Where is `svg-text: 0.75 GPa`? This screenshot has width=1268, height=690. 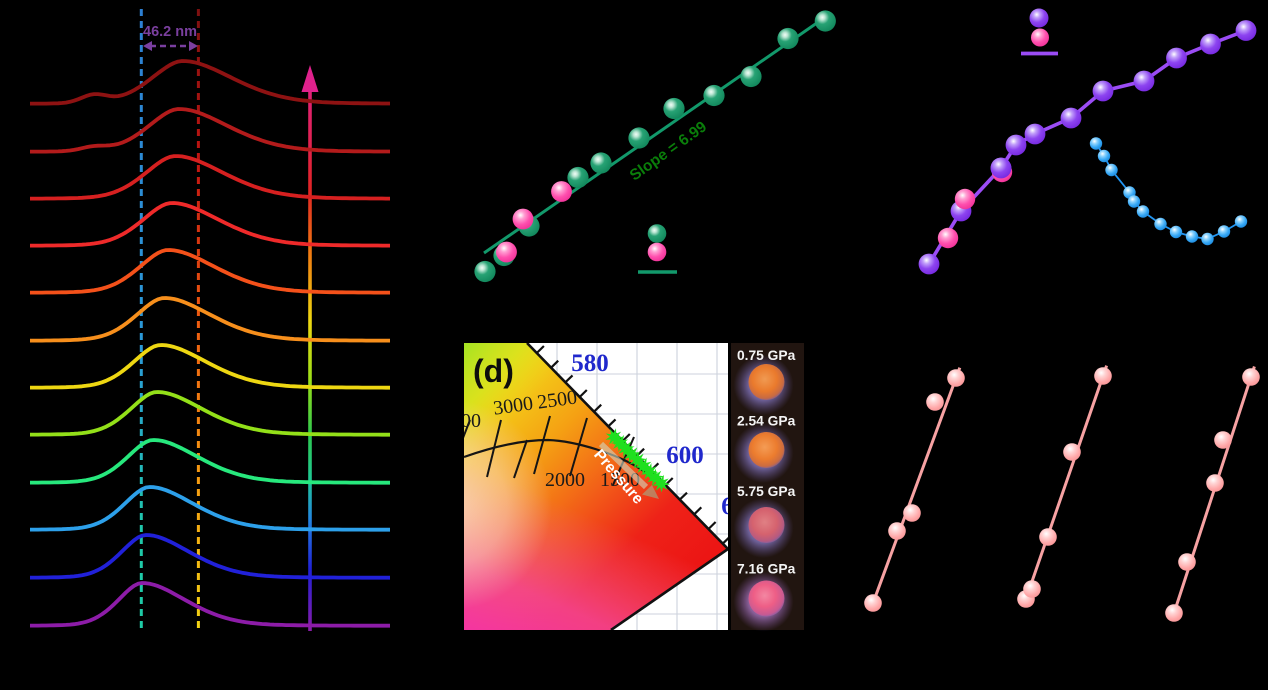
svg-text: 0.75 GPa is located at coordinates (766, 355).